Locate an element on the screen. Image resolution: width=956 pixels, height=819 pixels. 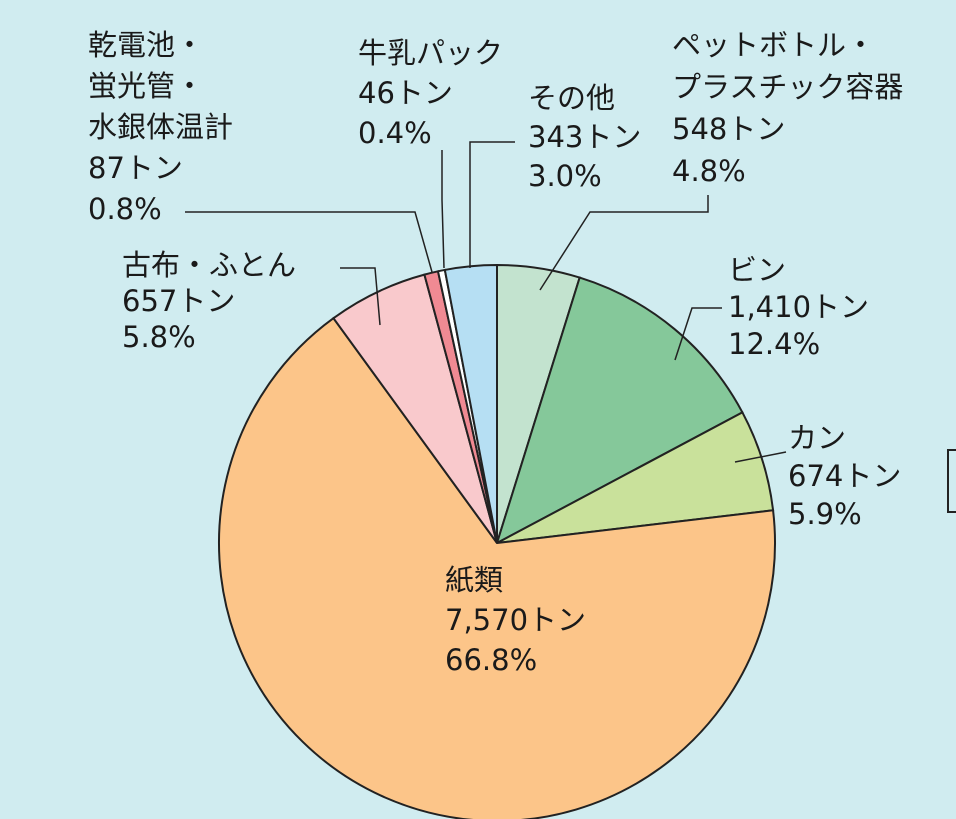
frame-edge is located at coordinates (951, 481).